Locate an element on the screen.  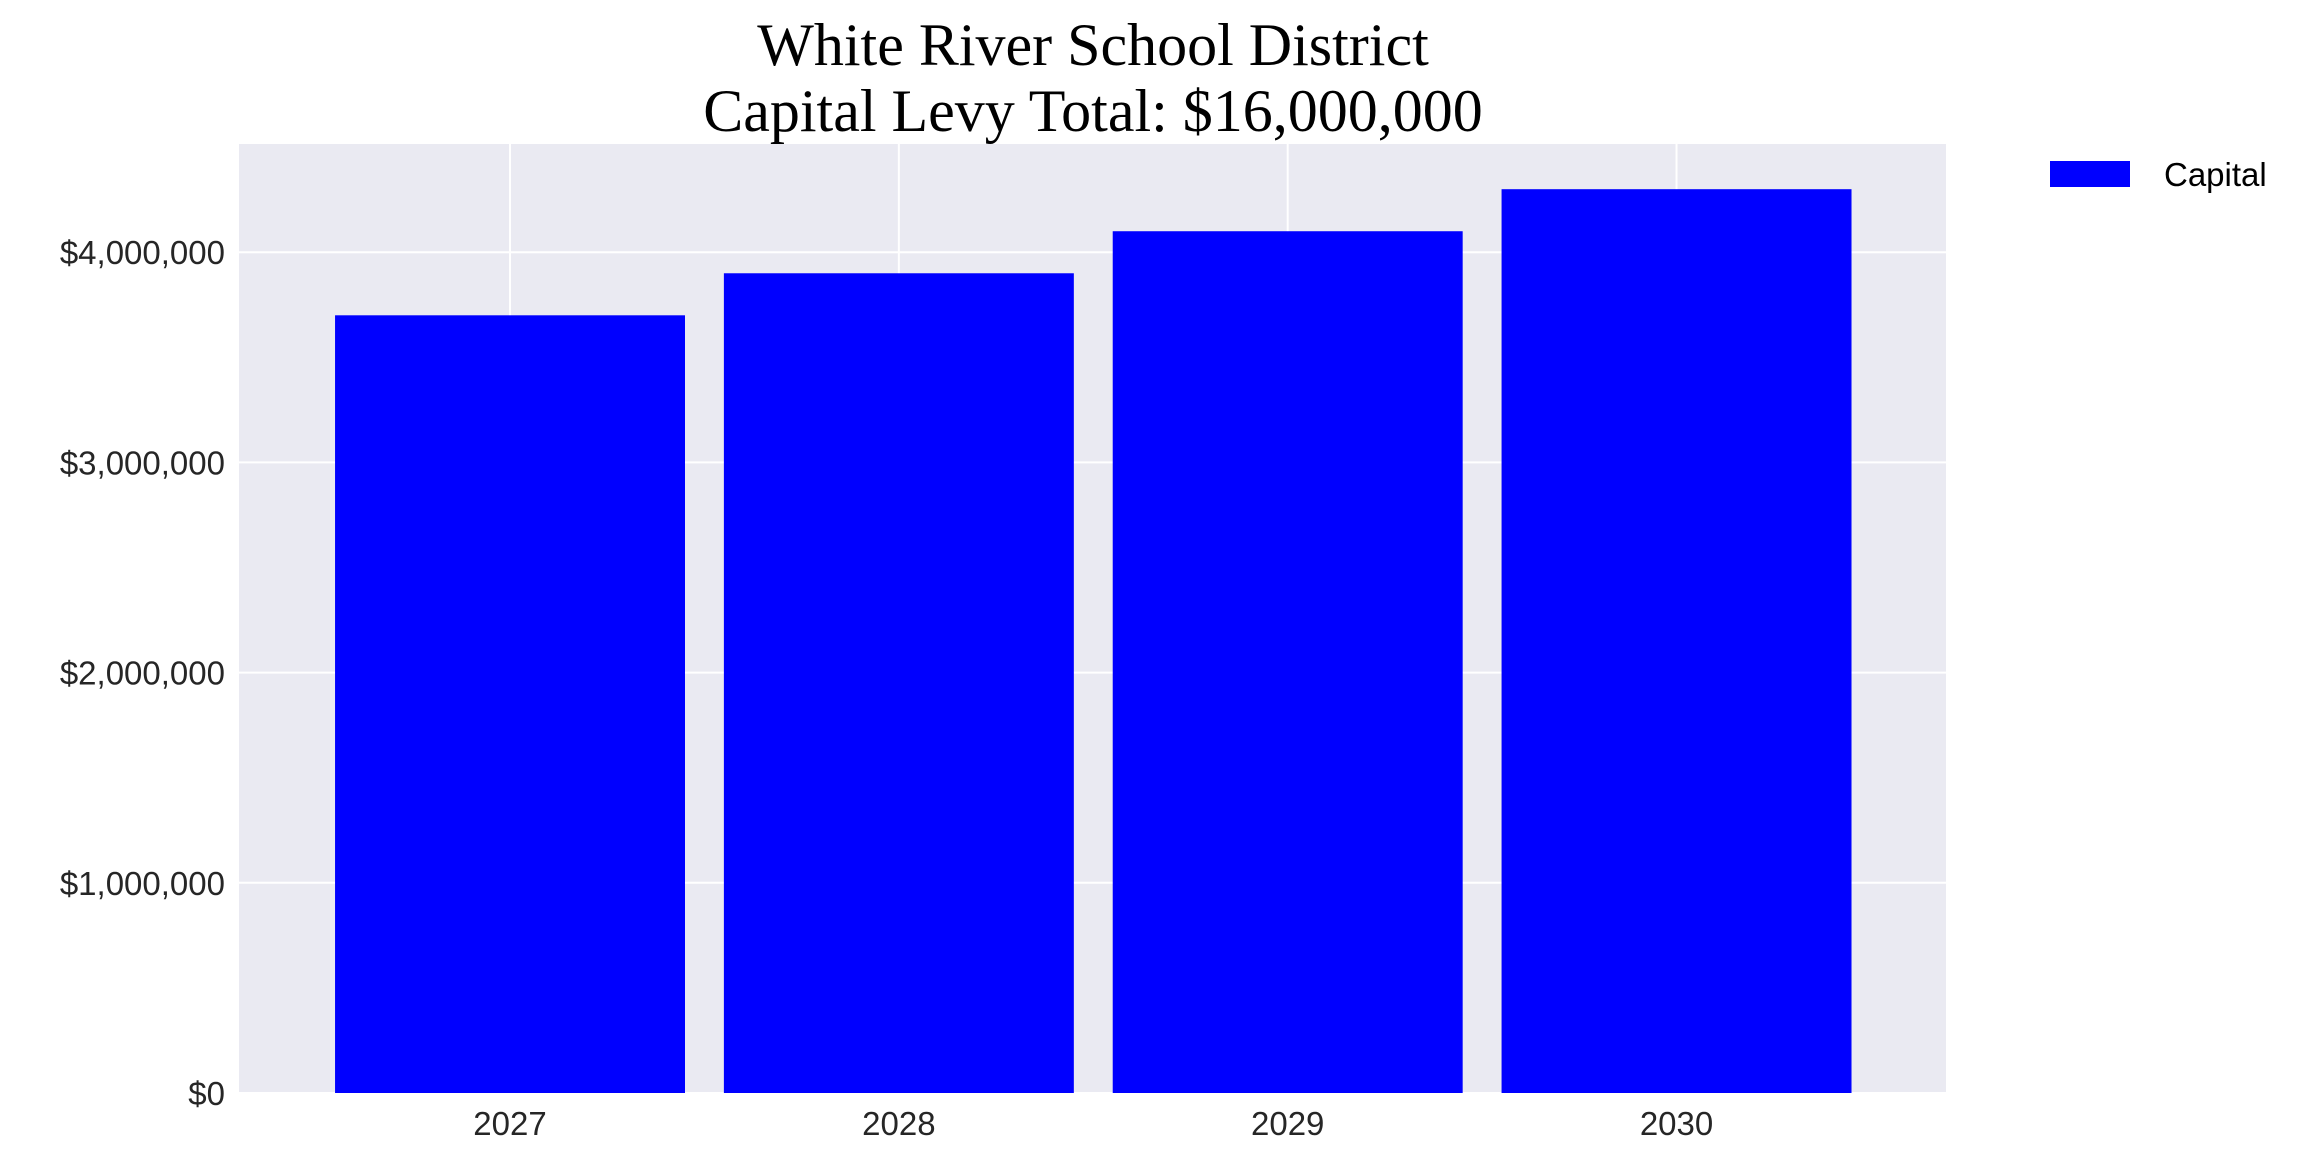
y-tick-label: $2,000,000 is located at coordinates (142, 673).